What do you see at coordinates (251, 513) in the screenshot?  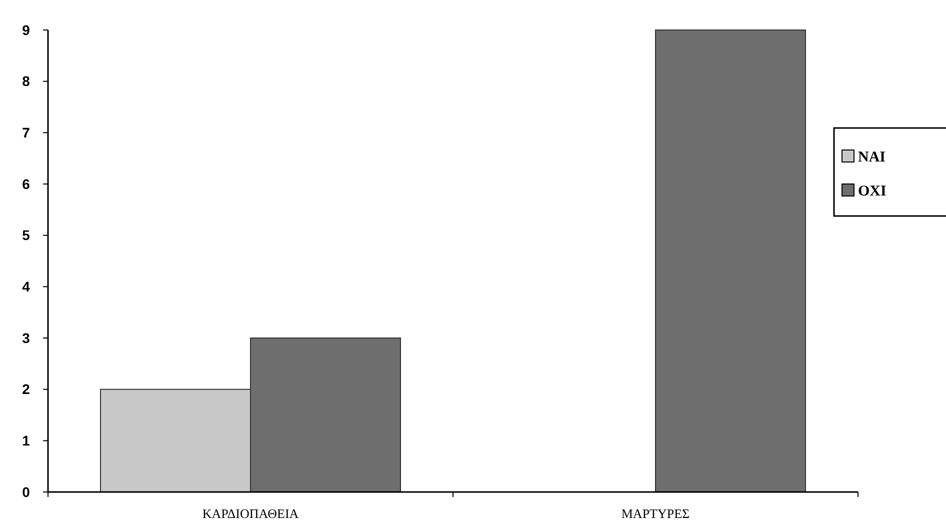 I see `x-tick-label: ΚΑΡΔΙΟΠΑΘΕΙΑ` at bounding box center [251, 513].